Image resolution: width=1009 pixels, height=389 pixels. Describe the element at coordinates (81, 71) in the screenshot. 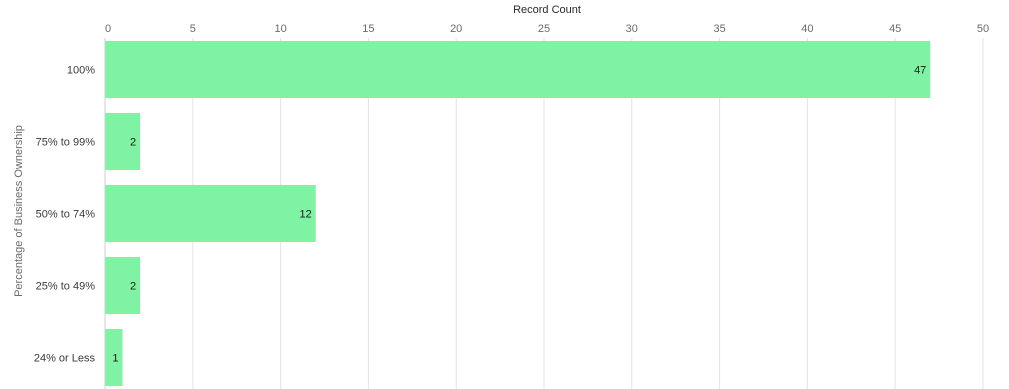

I see `category-label: 100%` at that location.